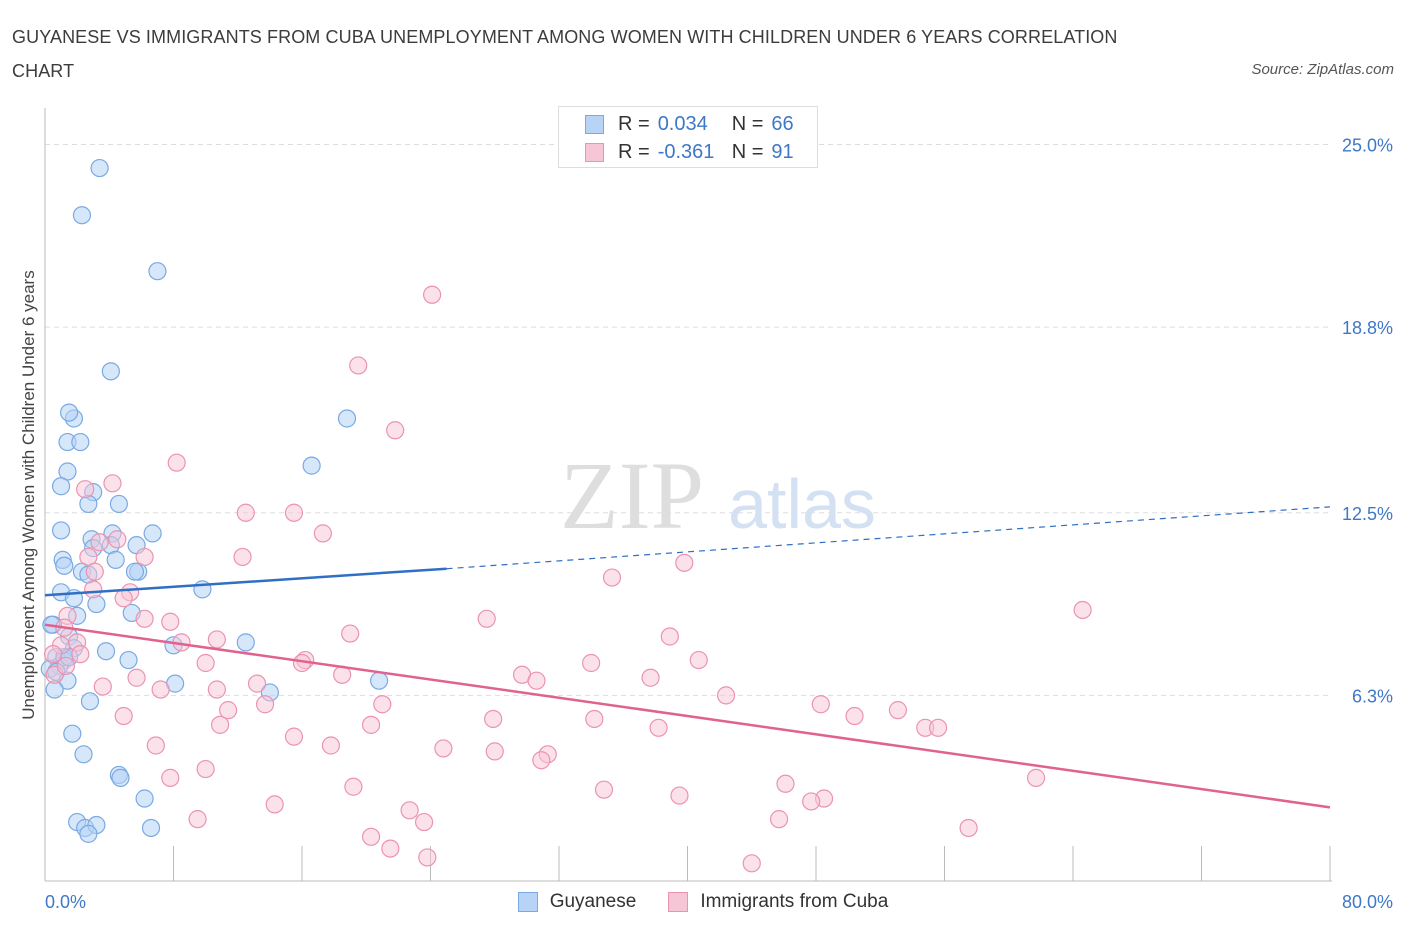 This screenshot has height=930, width=1406. I want to click on stats-row-cuba: R = -0.361 N = 91, so click(689, 152).